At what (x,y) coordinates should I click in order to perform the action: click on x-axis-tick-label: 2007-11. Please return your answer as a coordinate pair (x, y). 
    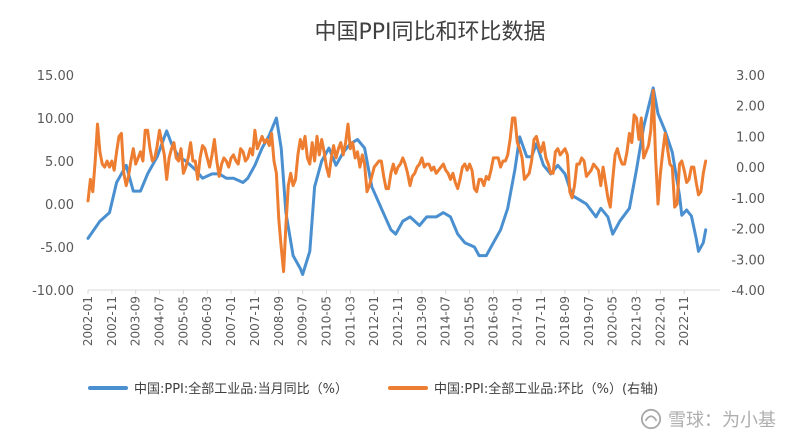
    Looking at the image, I should click on (255, 321).